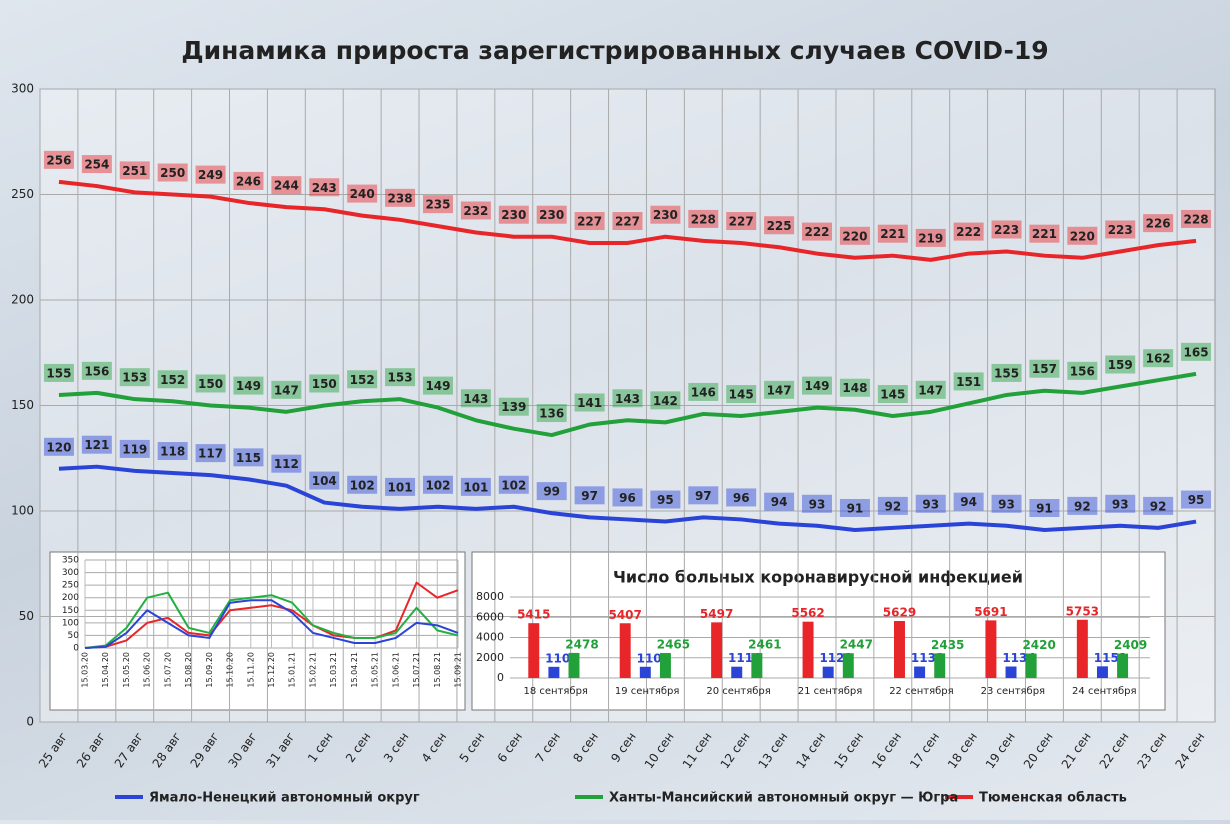 Image resolution: width=1230 pixels, height=824 pixels. Describe the element at coordinates (147, 670) in the screenshot. I see `x-tick-label: 15.06.20` at that location.